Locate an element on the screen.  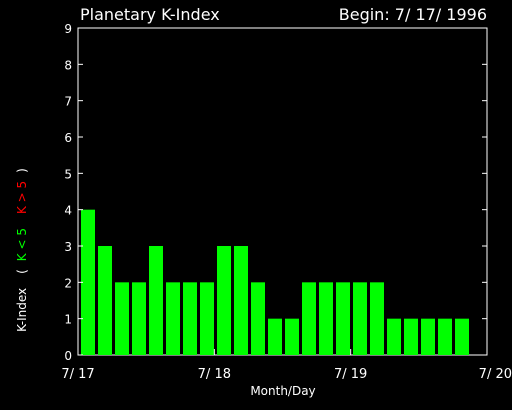
legend-open-paren: ( is located at coordinates (22, 271).